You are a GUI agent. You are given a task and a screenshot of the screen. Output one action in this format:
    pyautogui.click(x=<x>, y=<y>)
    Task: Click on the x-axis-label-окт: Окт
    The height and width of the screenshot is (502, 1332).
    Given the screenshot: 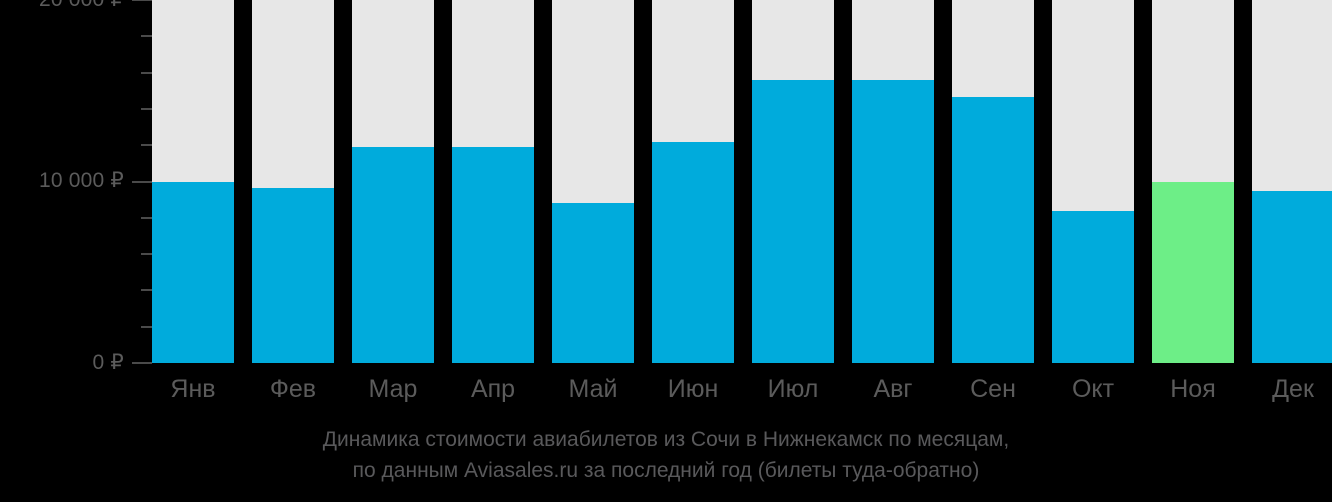 What is the action you would take?
    pyautogui.click(x=1093, y=389)
    